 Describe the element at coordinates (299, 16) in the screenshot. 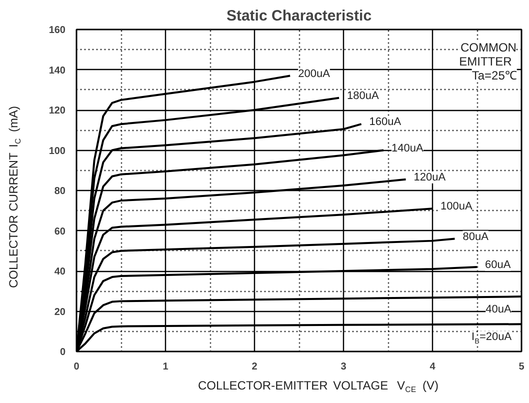

I see `chart-title: Static Characteristic` at that location.